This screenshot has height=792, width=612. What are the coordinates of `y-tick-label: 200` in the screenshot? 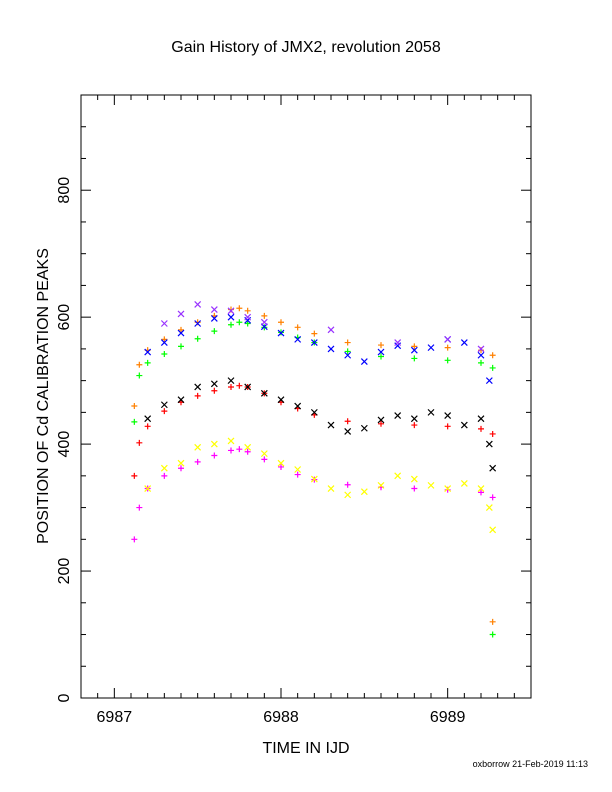 It's located at (64, 571).